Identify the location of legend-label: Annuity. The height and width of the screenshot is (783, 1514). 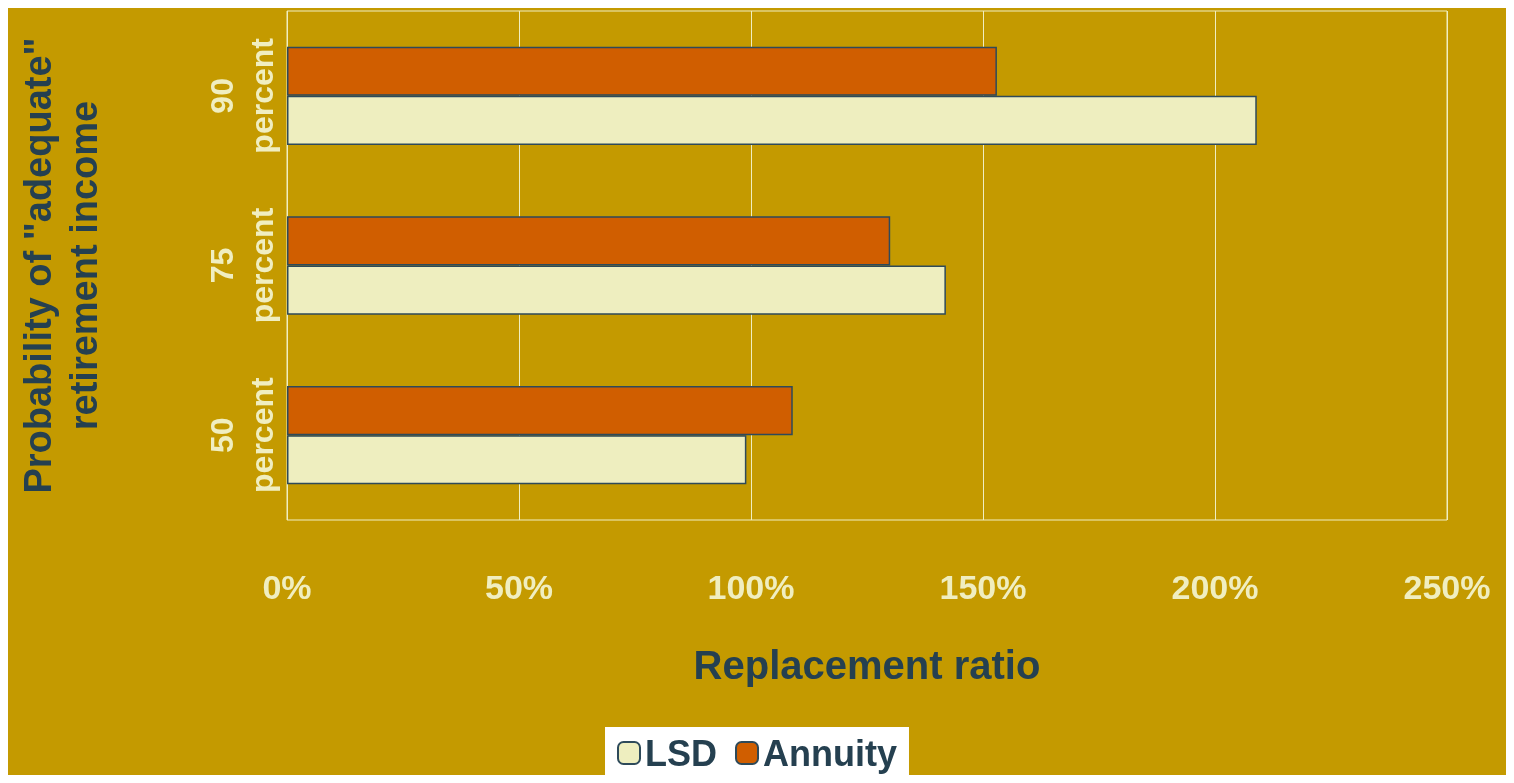
(830, 753).